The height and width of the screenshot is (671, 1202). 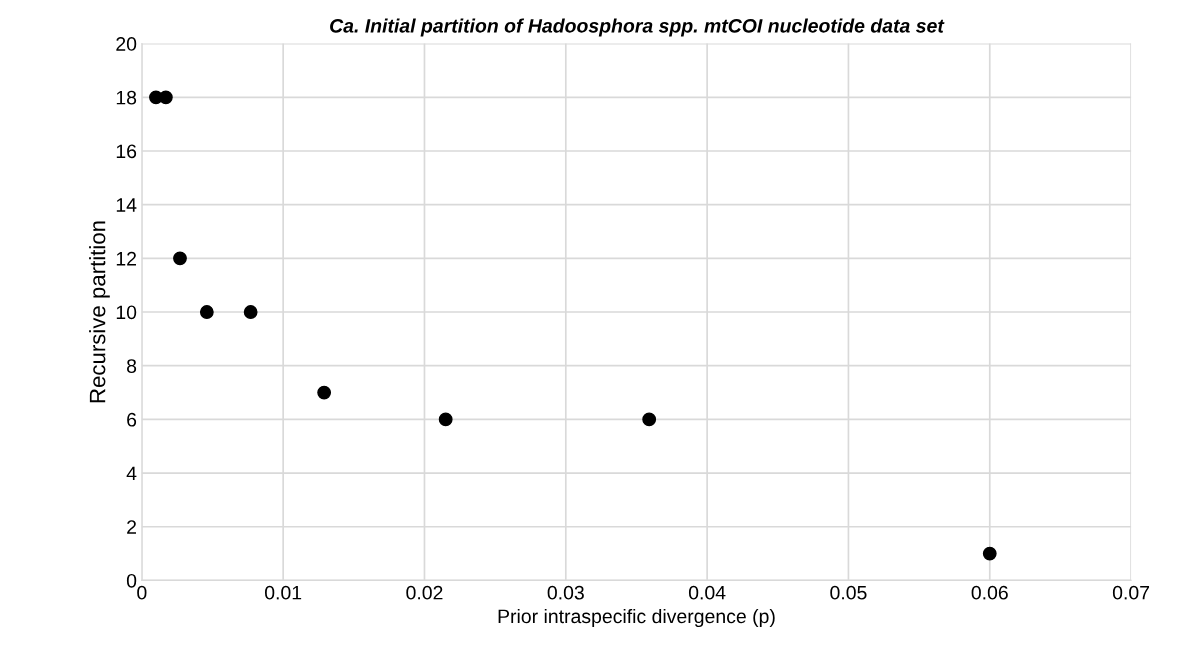 I want to click on x-tick-label: 0.03, so click(x=565, y=592).